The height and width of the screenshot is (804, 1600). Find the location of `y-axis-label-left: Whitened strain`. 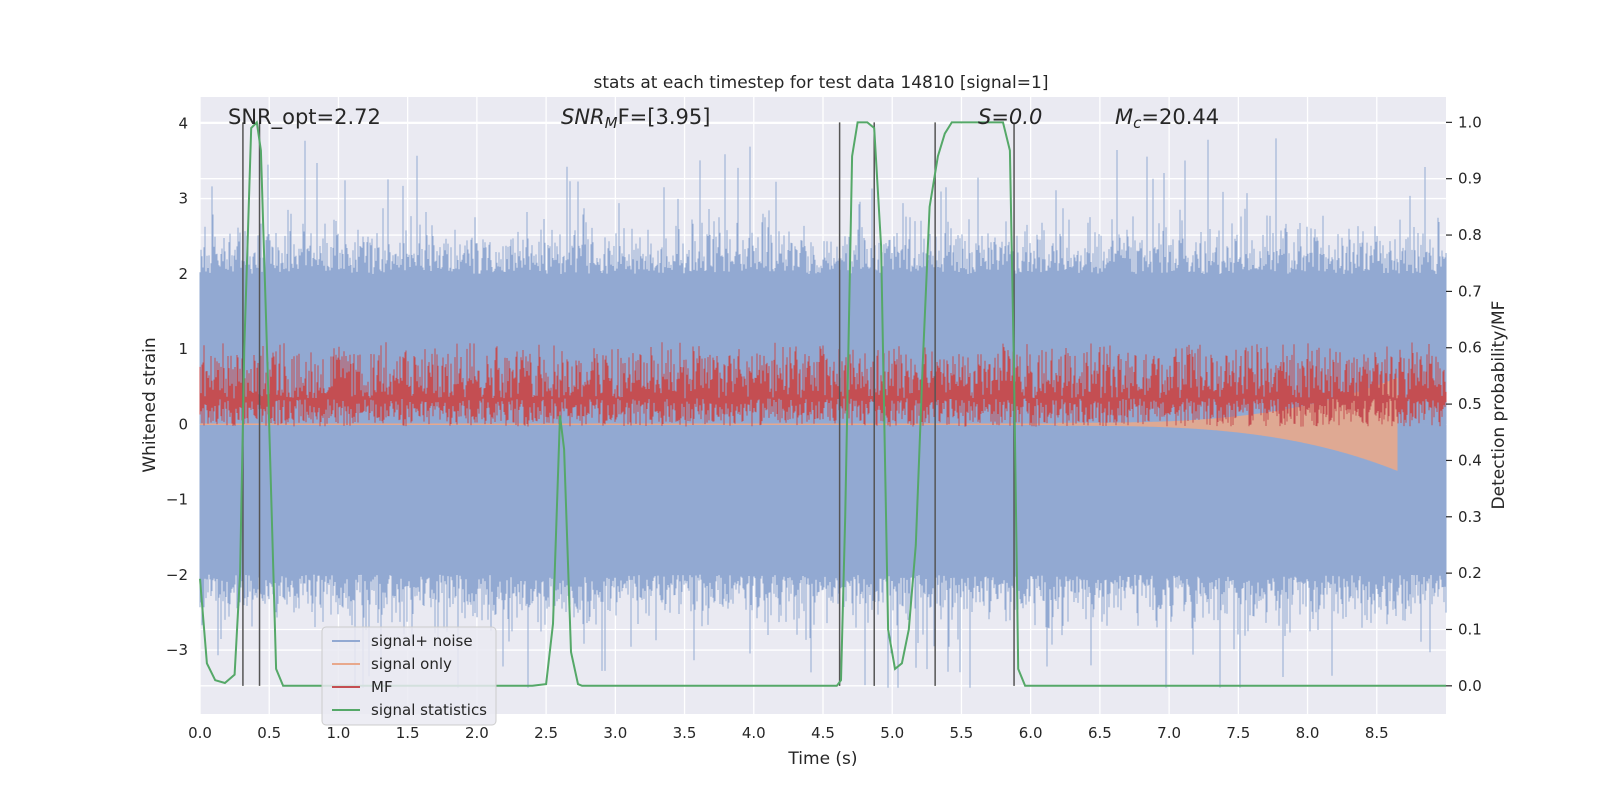

y-axis-label-left: Whitened strain is located at coordinates (150, 404).